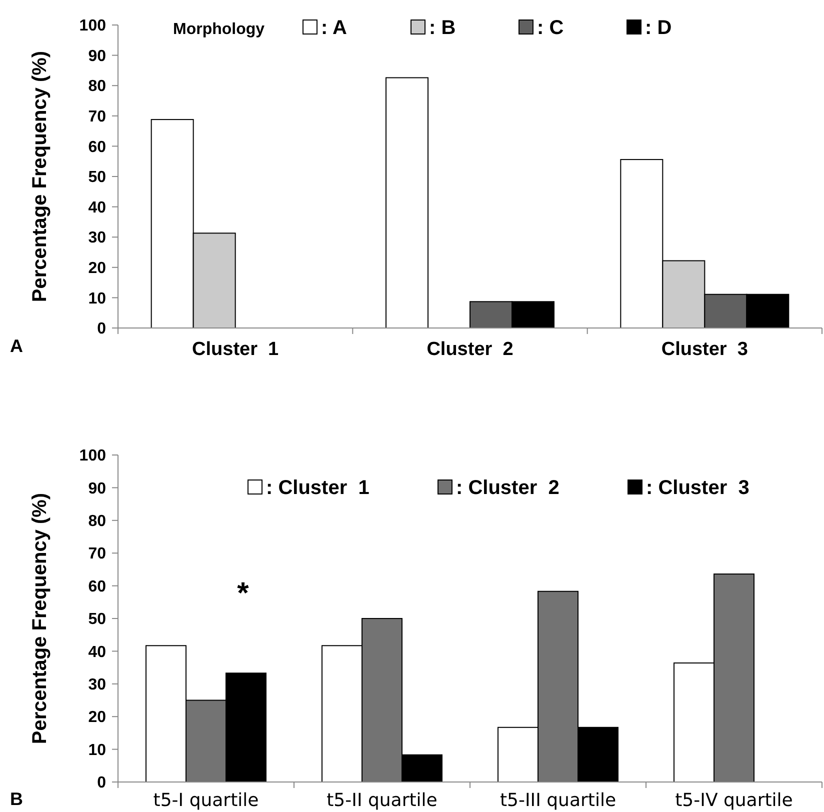  What do you see at coordinates (442, 28) in the screenshot?
I see `legend-label: : B` at bounding box center [442, 28].